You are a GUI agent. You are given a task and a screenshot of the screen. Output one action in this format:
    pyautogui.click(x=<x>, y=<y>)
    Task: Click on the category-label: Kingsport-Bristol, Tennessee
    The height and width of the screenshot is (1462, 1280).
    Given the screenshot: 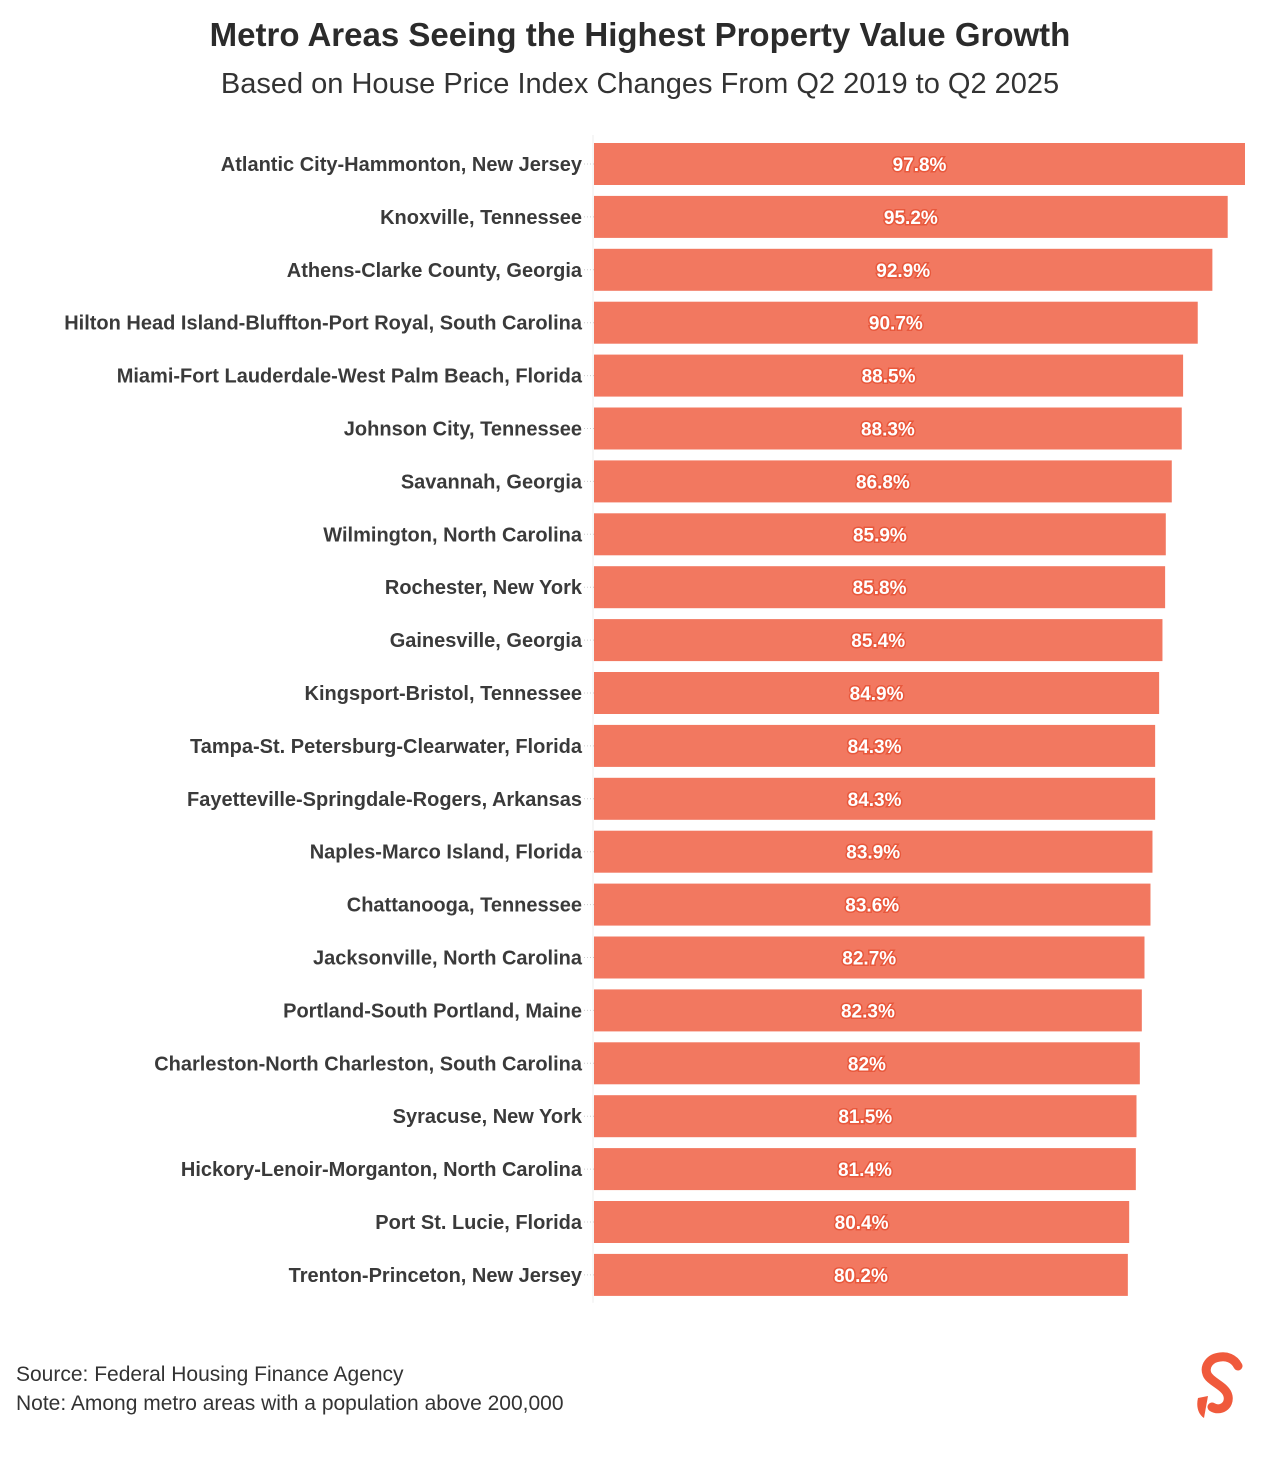 What is the action you would take?
    pyautogui.click(x=443, y=694)
    